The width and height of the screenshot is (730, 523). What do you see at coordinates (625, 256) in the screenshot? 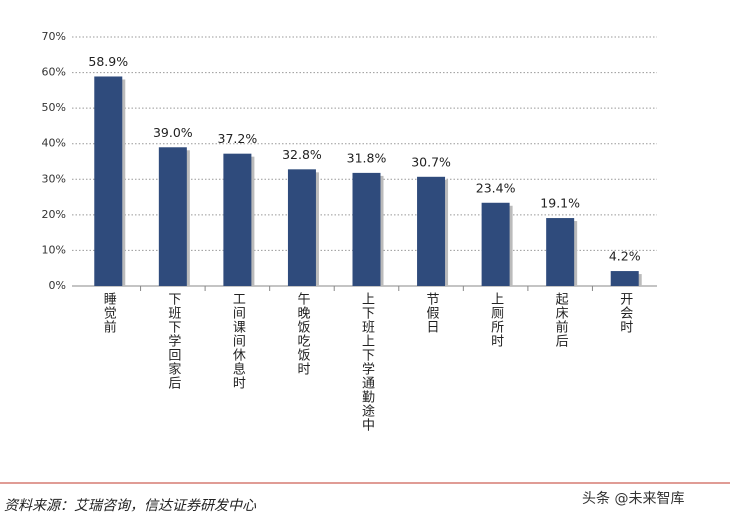
I see `value-label: 4.2%` at bounding box center [625, 256].